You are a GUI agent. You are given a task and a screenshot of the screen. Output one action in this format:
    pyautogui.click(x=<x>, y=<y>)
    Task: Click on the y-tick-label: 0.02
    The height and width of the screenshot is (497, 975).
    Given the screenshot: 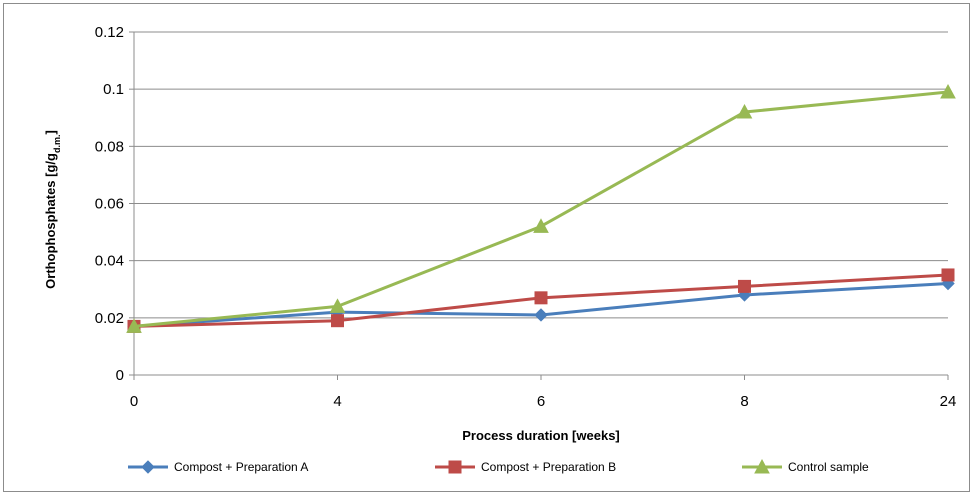 What is the action you would take?
    pyautogui.click(x=109, y=318)
    